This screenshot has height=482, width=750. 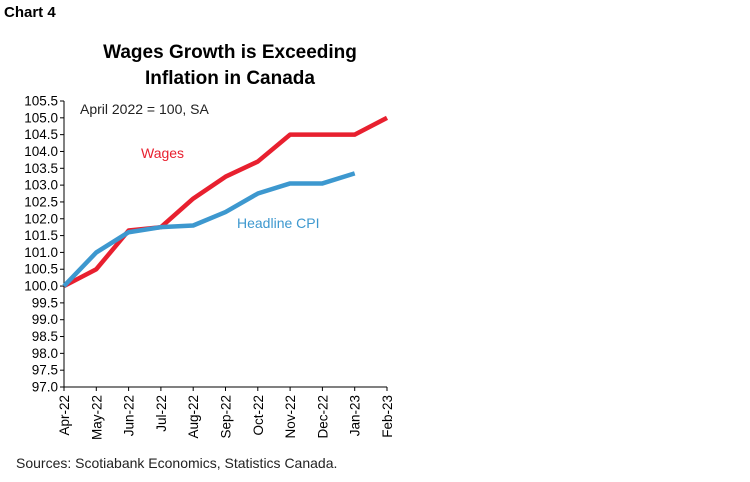 What do you see at coordinates (144, 109) in the screenshot?
I see `base-period-note: April 2022 = 100, SA` at bounding box center [144, 109].